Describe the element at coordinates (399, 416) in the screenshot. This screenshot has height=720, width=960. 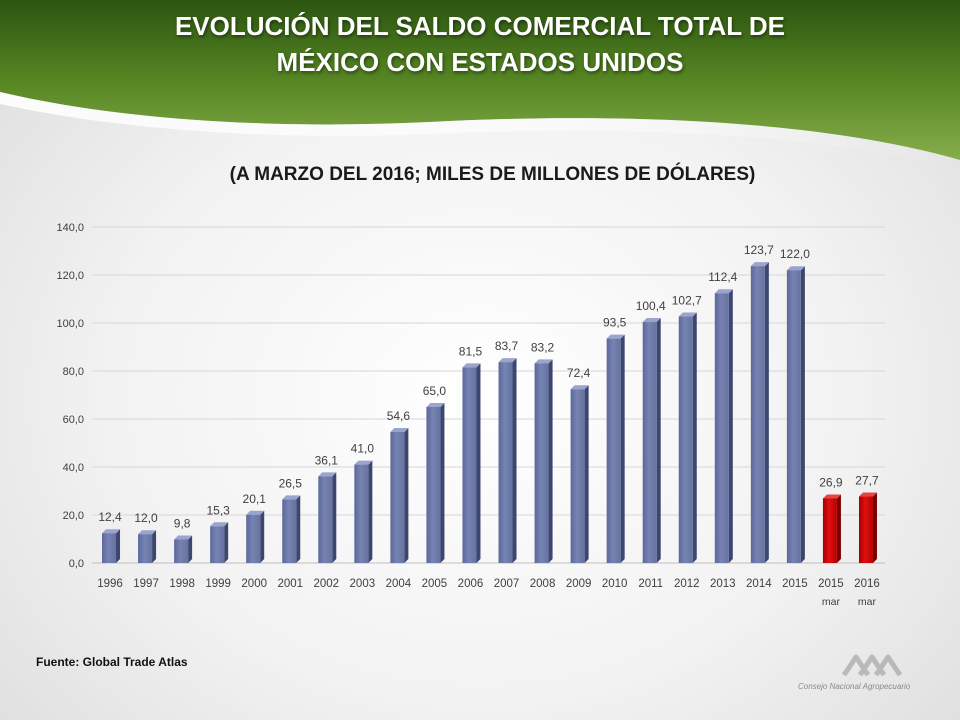
I see `data-label: 54,6` at that location.